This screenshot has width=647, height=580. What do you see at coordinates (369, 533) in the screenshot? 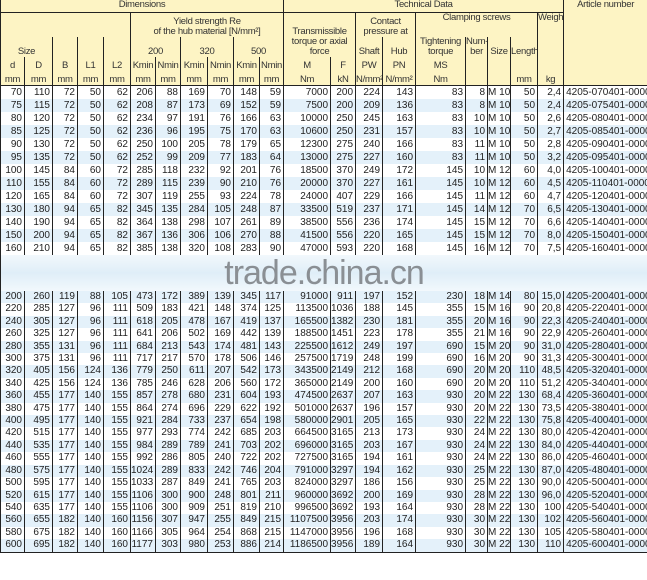
I see `table-cell: 196` at bounding box center [369, 533].